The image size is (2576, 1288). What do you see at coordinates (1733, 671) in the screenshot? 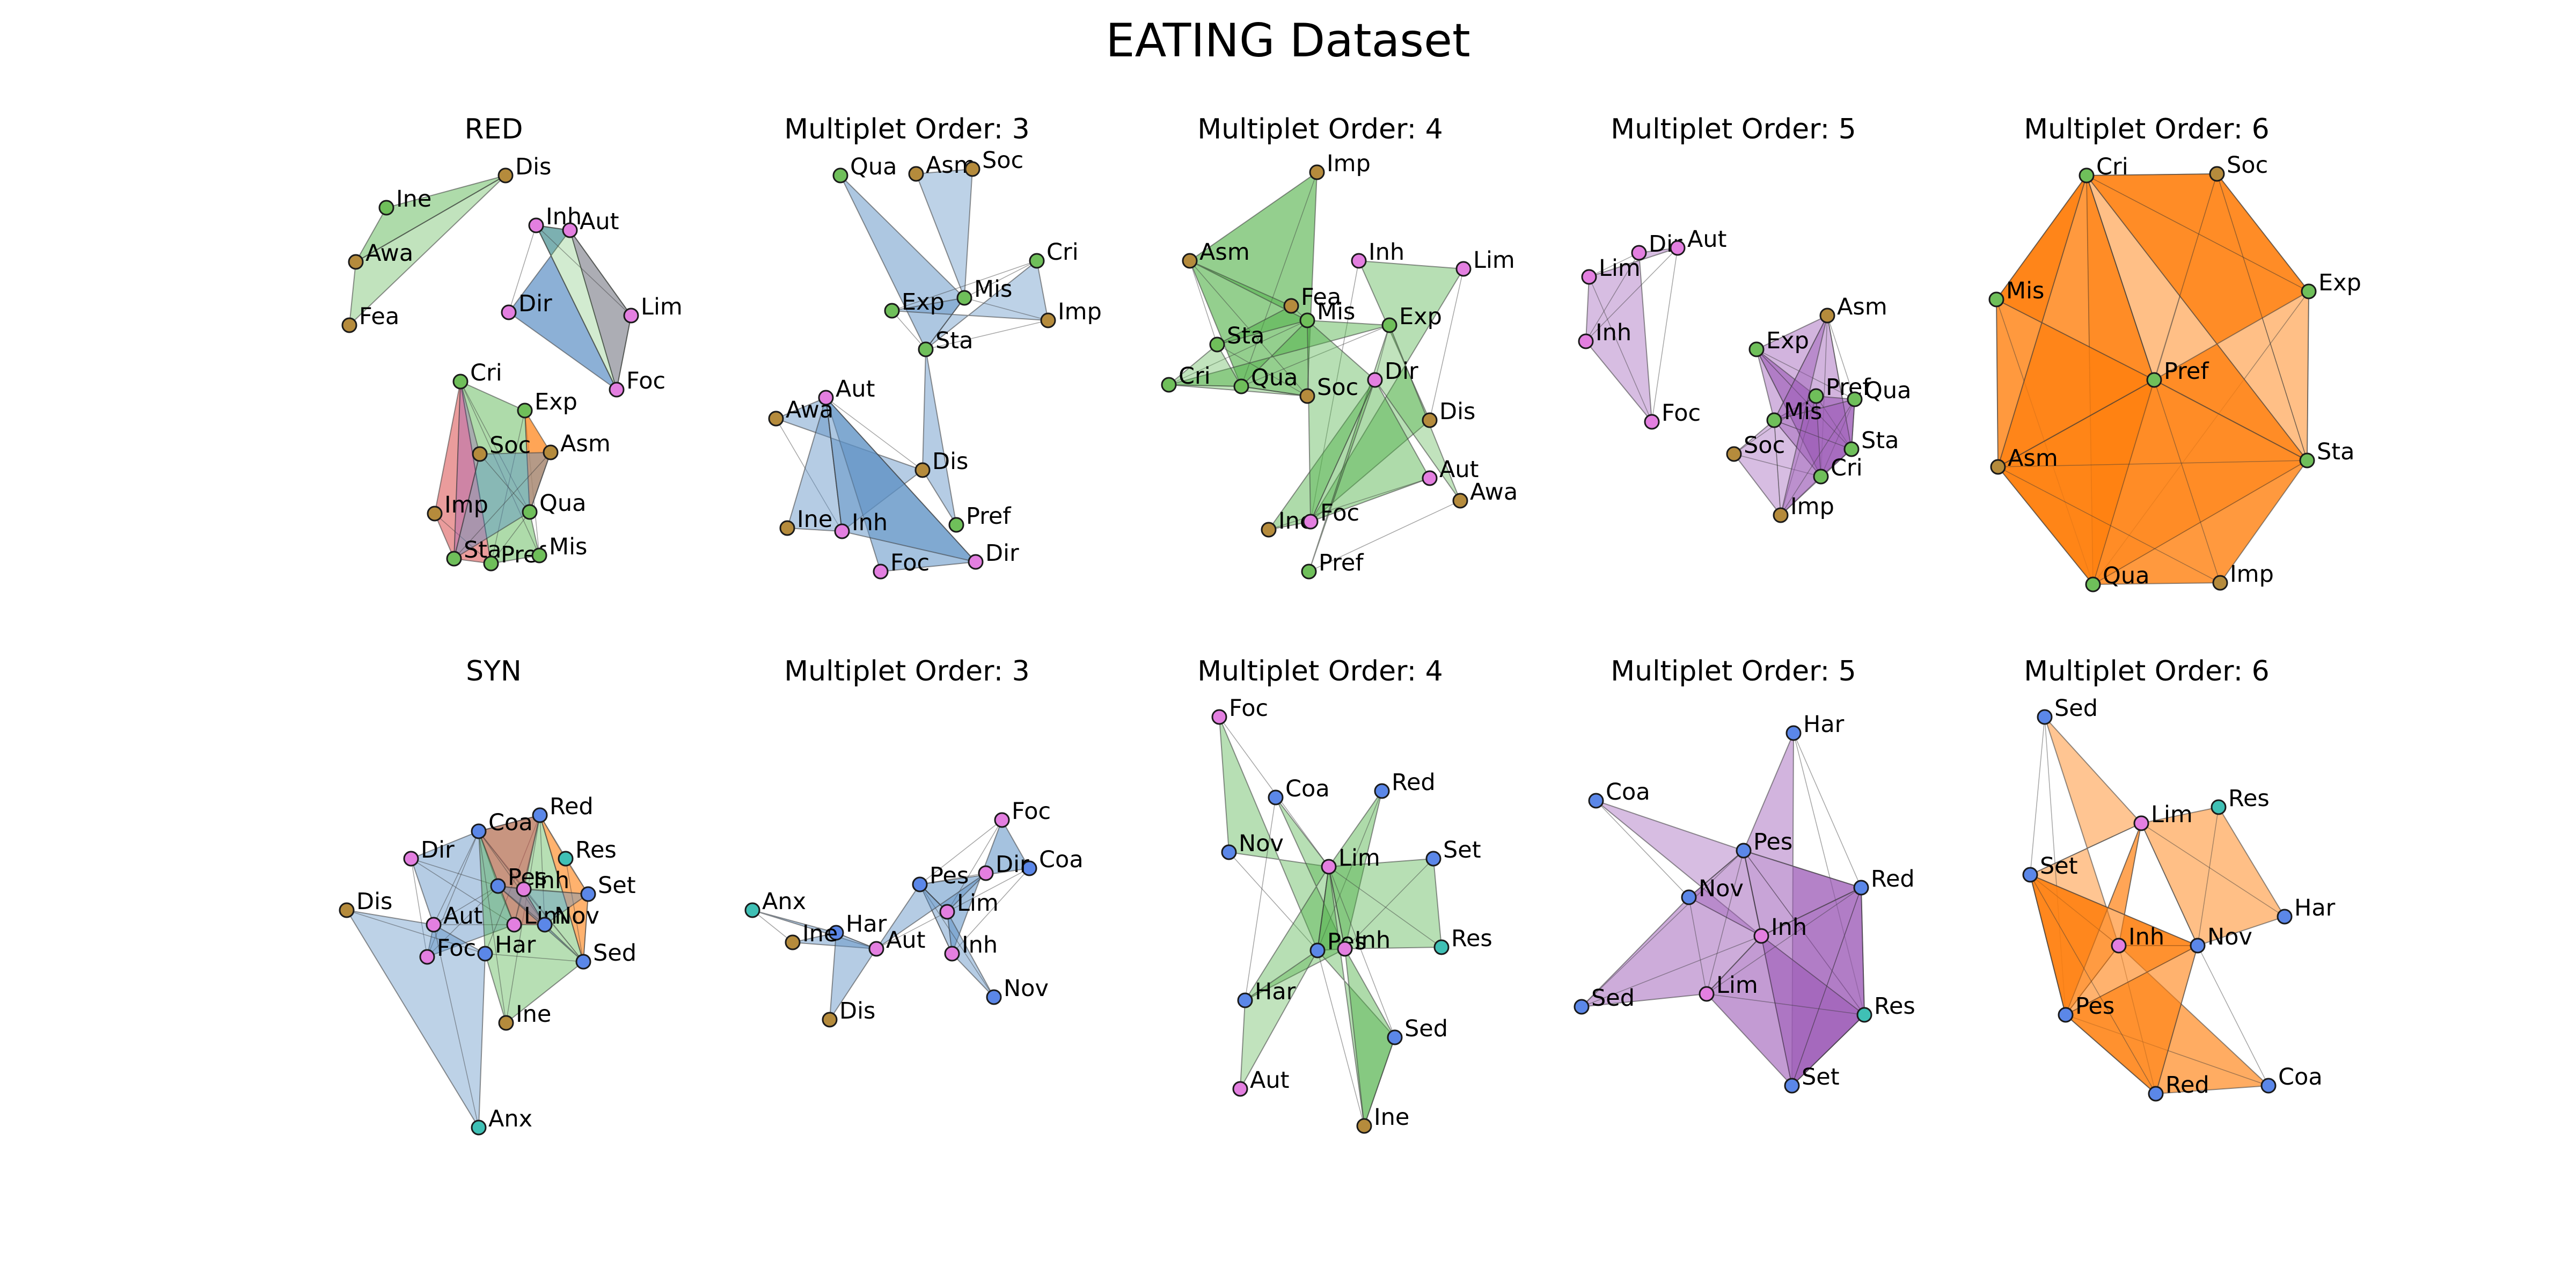
I see `panel-title: Multiplet Order: 5` at bounding box center [1733, 671].